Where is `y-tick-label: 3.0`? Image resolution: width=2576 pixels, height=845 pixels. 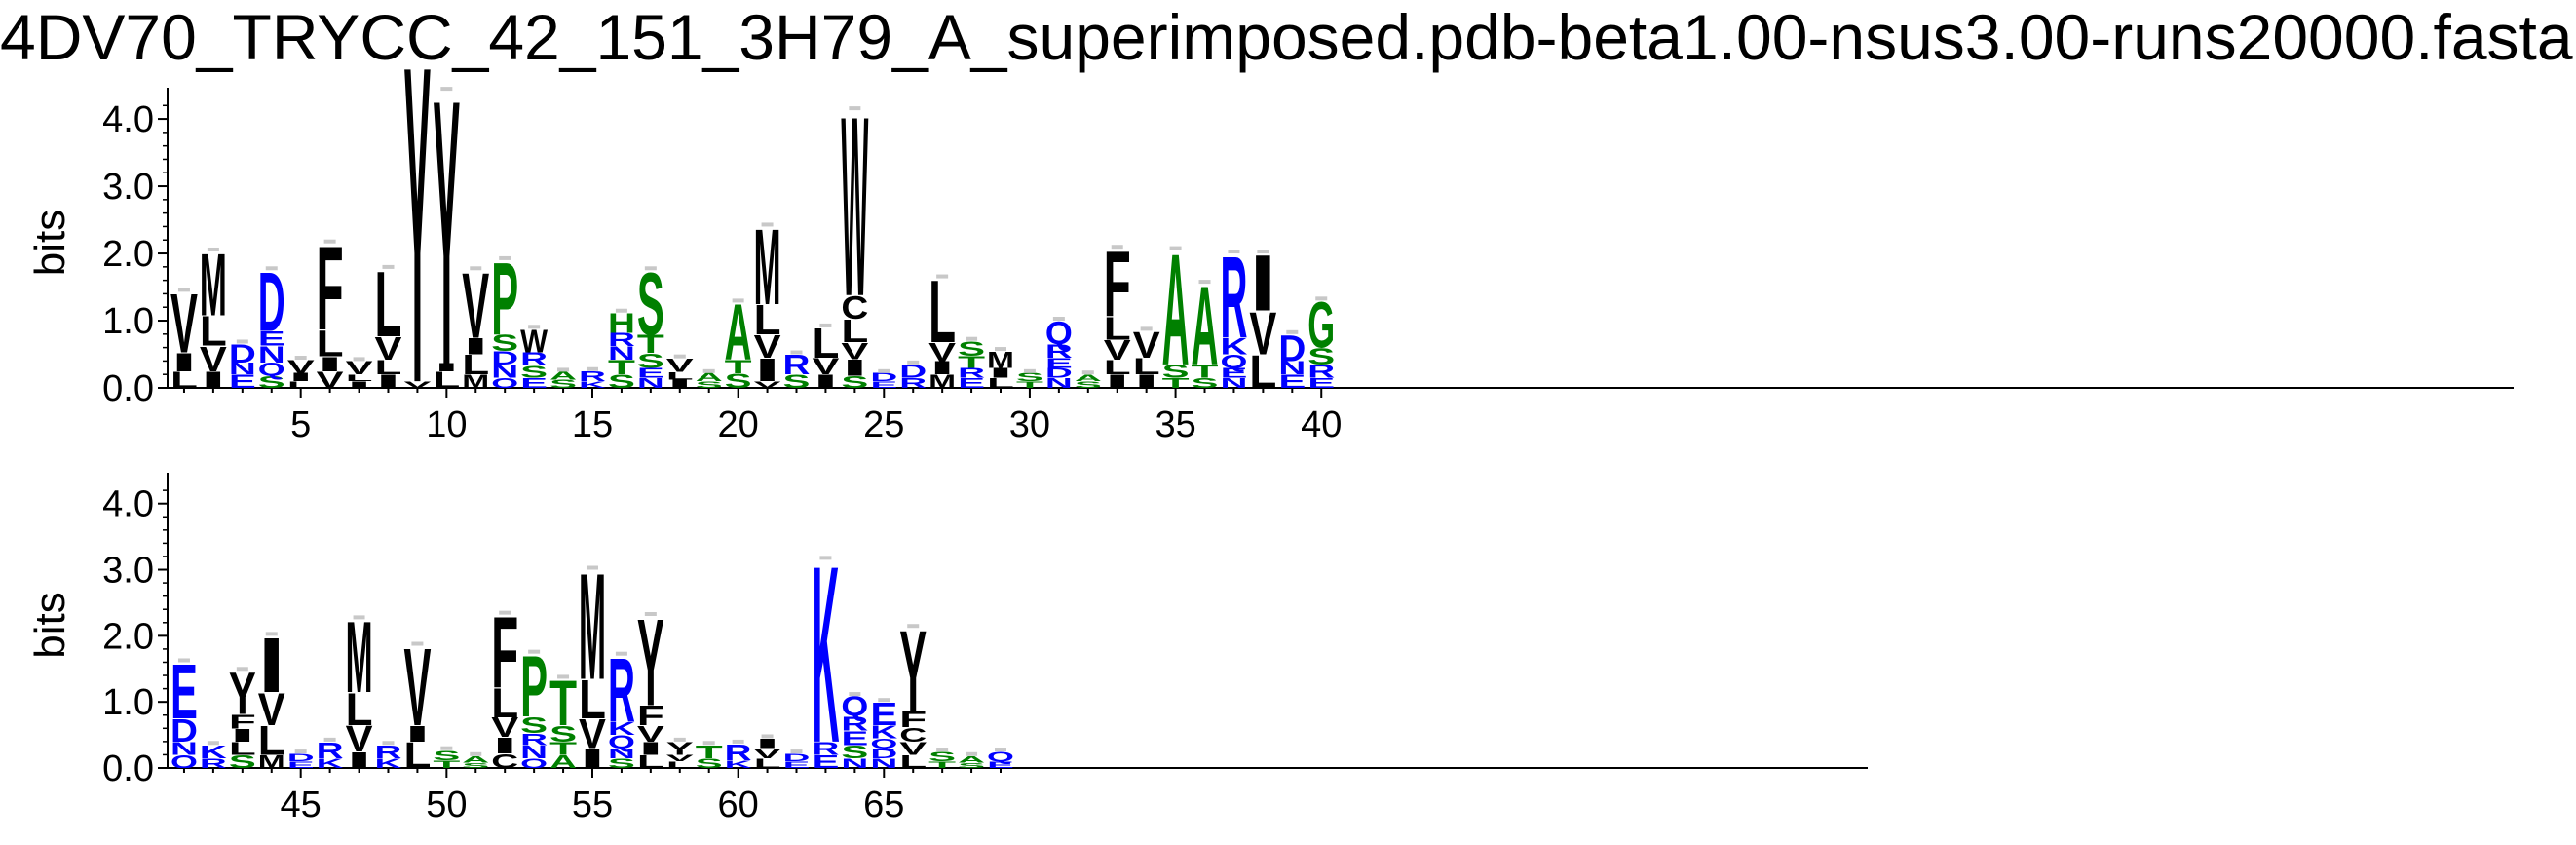 y-tick-label: 3.0 is located at coordinates (128, 572).